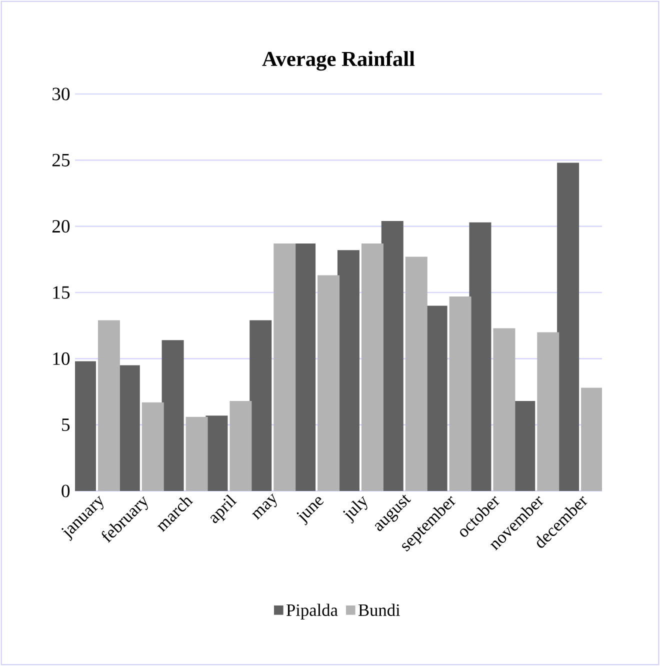 This screenshot has width=660, height=666. What do you see at coordinates (223, 509) in the screenshot?
I see `x-tick-label: april` at bounding box center [223, 509].